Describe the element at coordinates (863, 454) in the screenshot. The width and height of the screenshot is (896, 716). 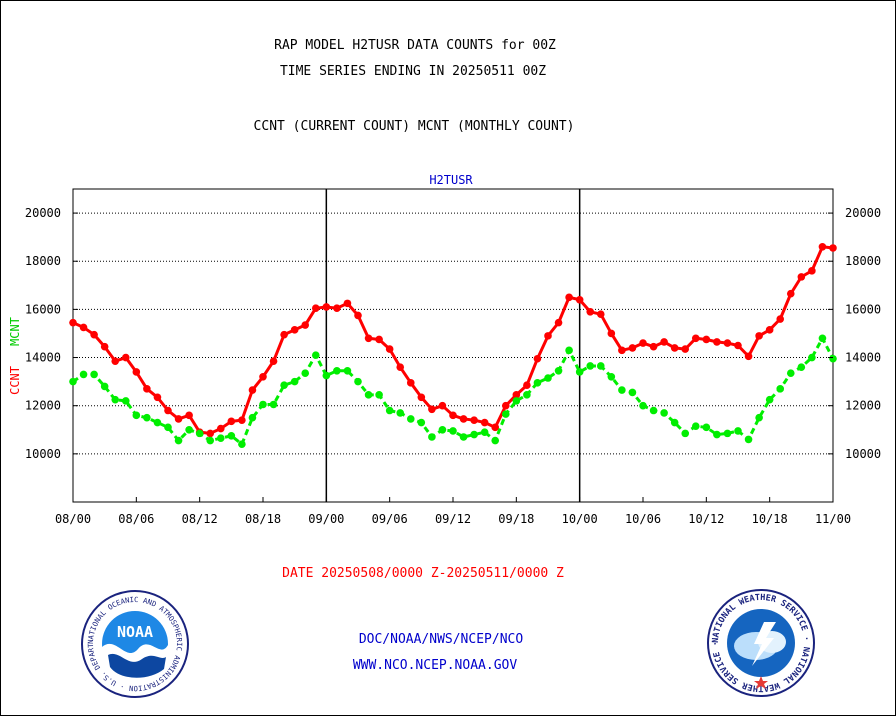
I see `y-tick-label-right: 10000` at that location.